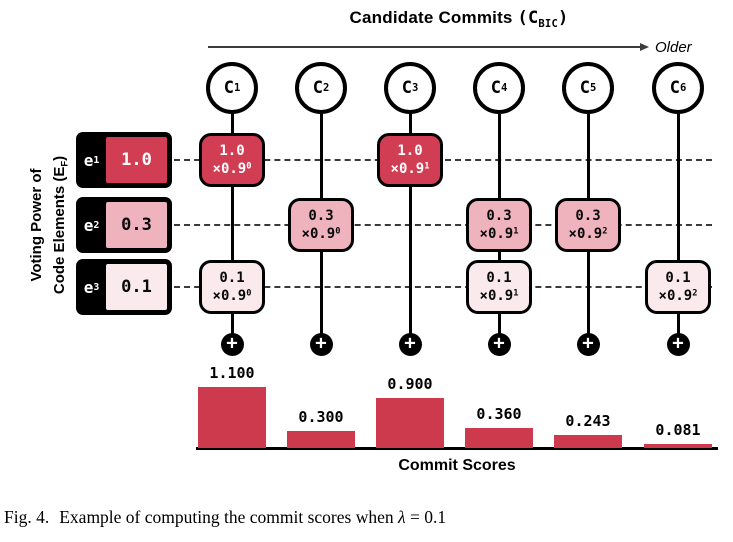  I want to click on figure-title-text: Candidate Commits, so click(433, 17).